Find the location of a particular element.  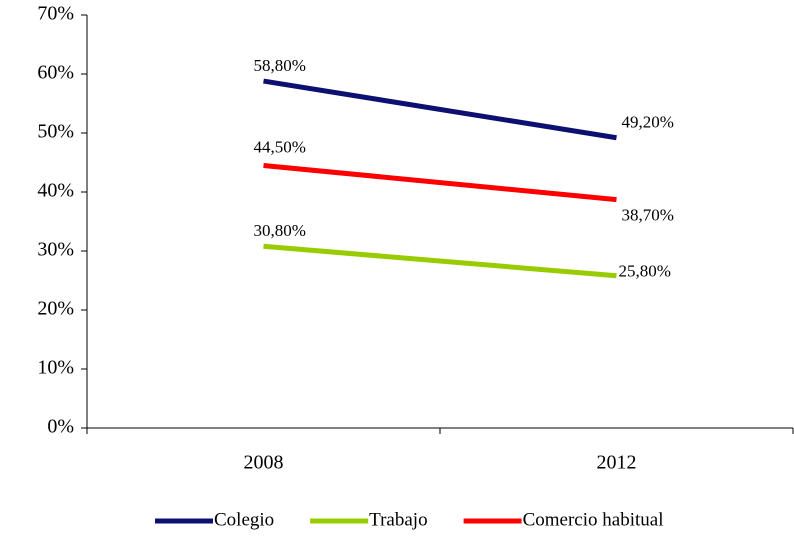

y-tick-label: 70% is located at coordinates (55, 14).